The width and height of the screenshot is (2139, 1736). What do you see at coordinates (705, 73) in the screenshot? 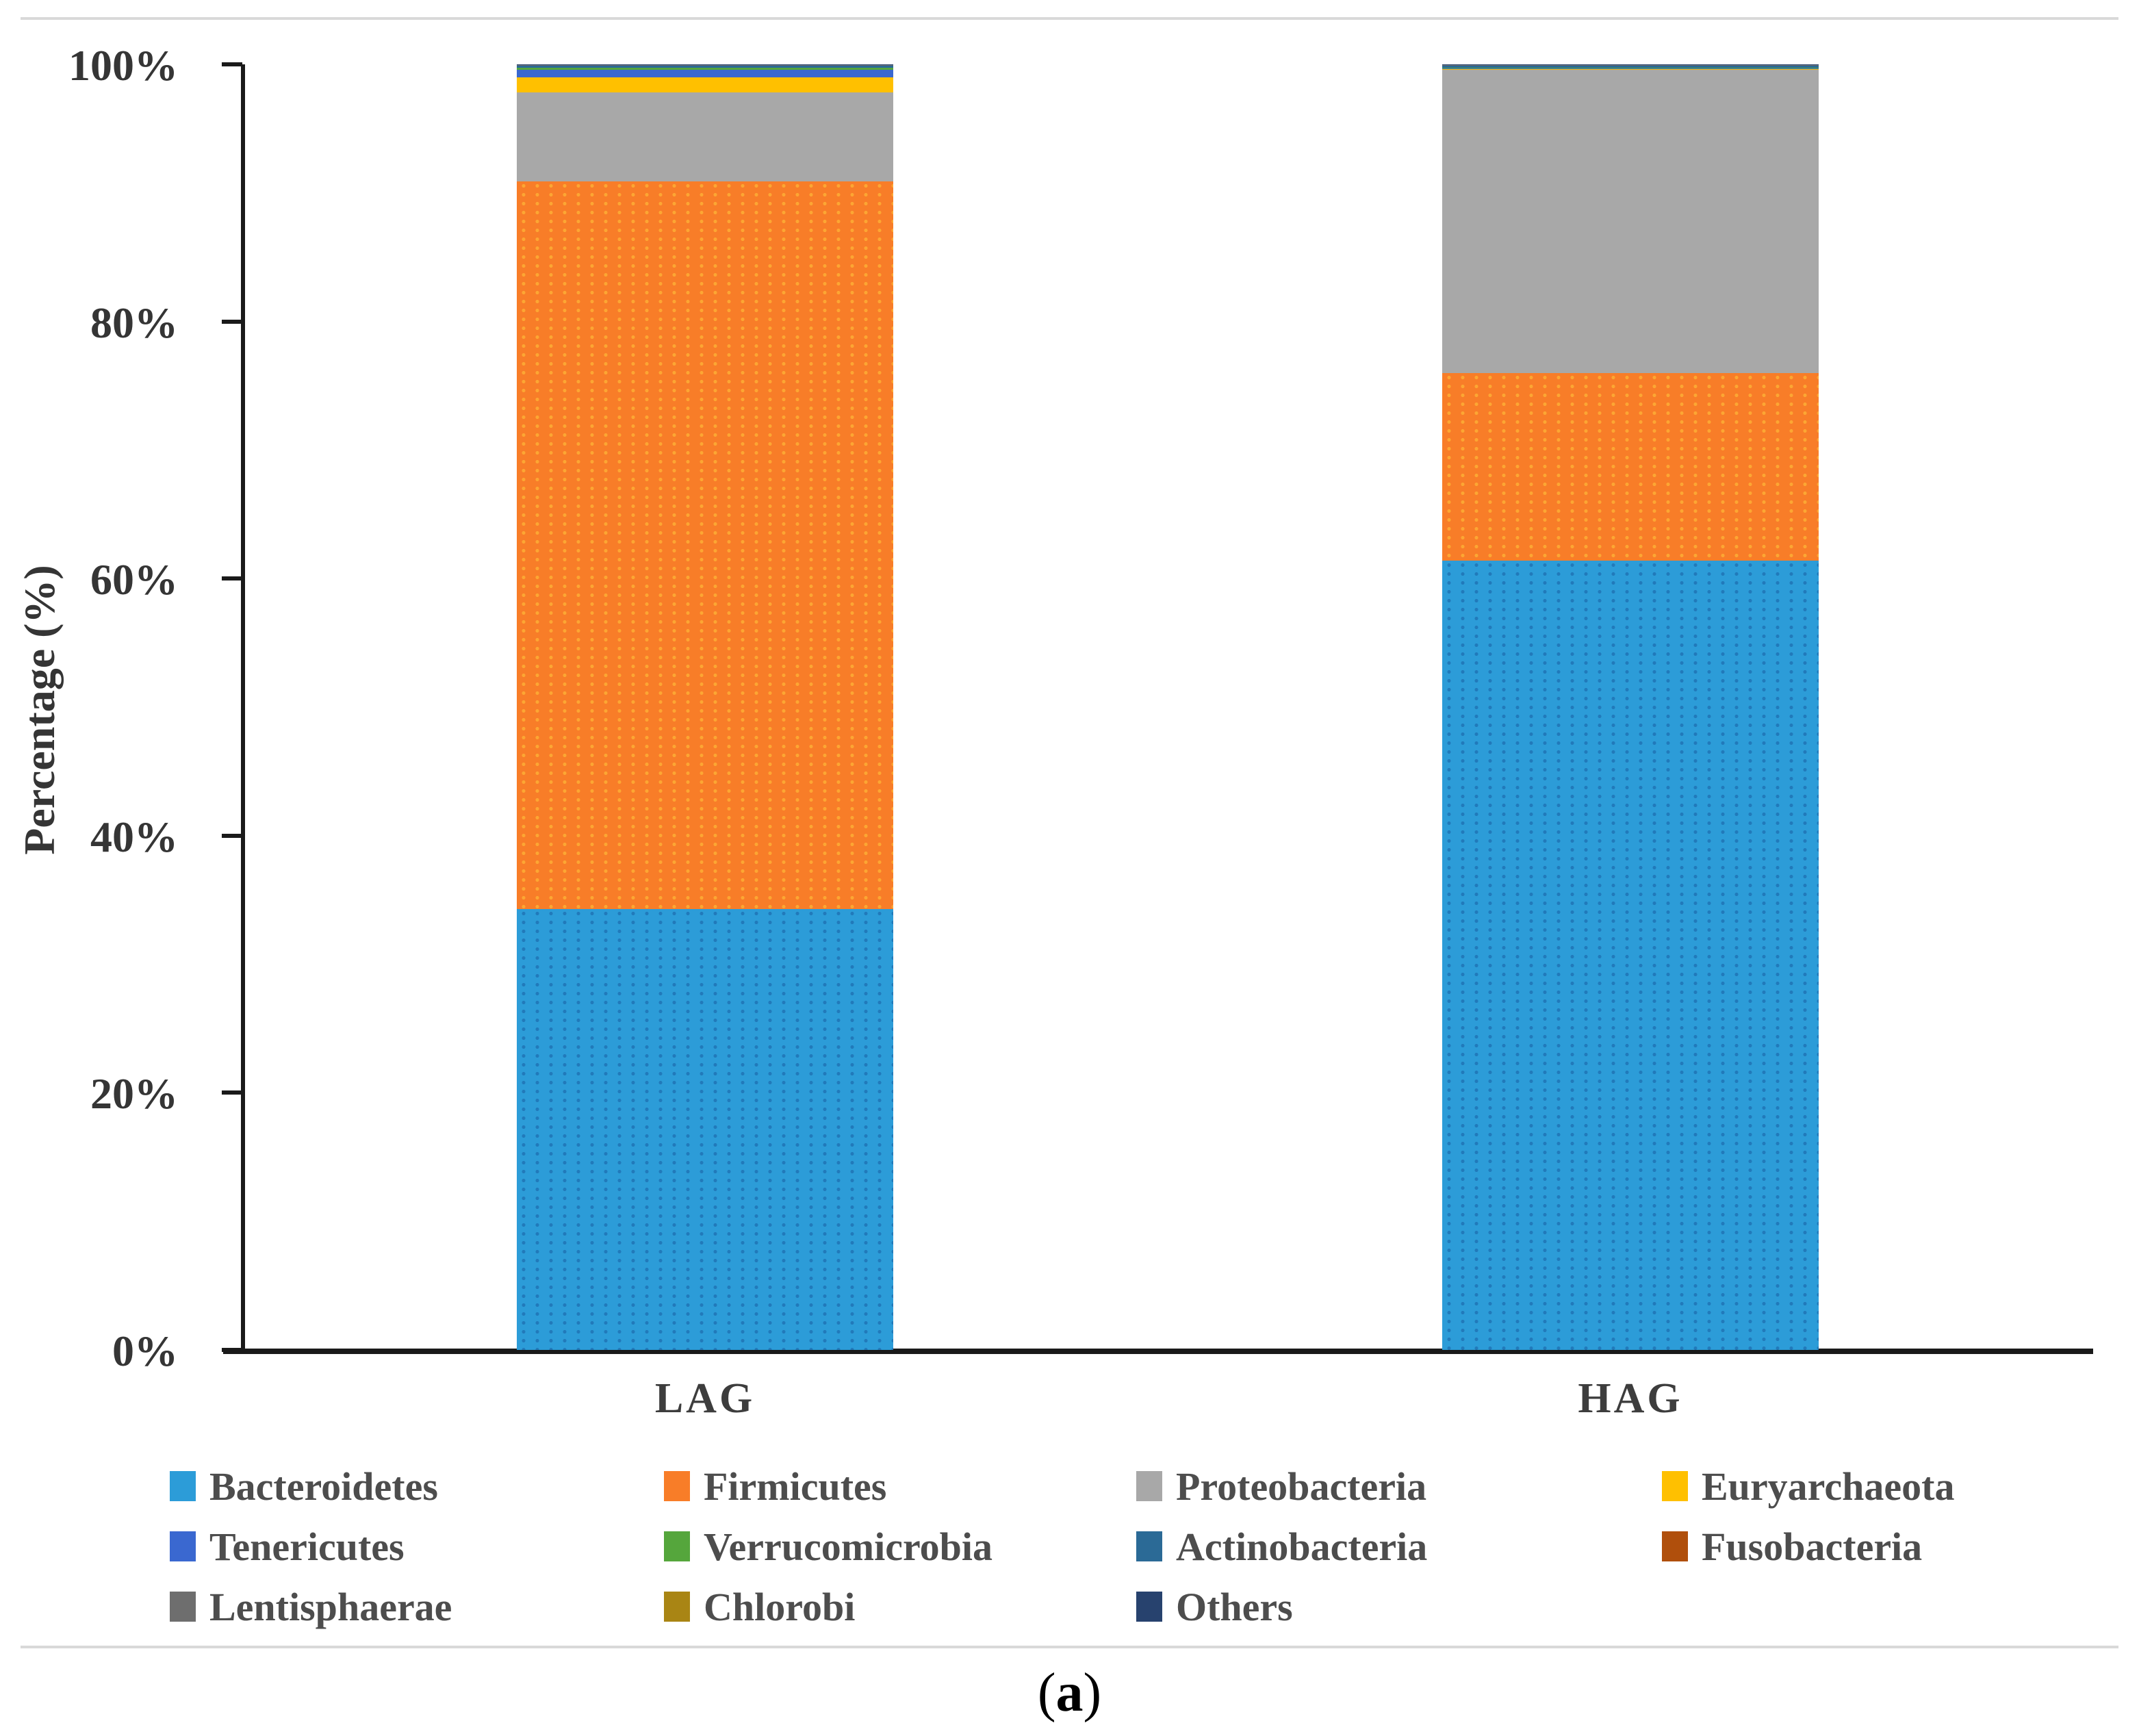
I see `segment-tenericutes-lag` at bounding box center [705, 73].